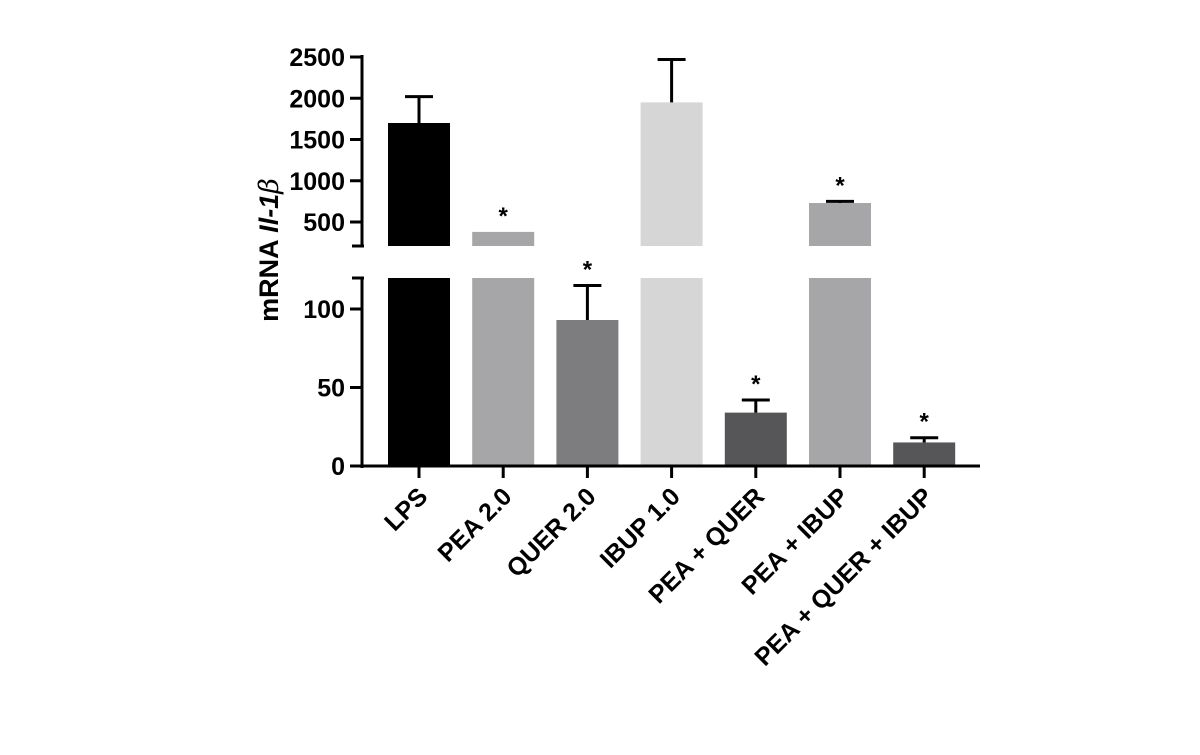 The width and height of the screenshot is (1200, 755). I want to click on significance-pea-2-0: *, so click(504, 216).